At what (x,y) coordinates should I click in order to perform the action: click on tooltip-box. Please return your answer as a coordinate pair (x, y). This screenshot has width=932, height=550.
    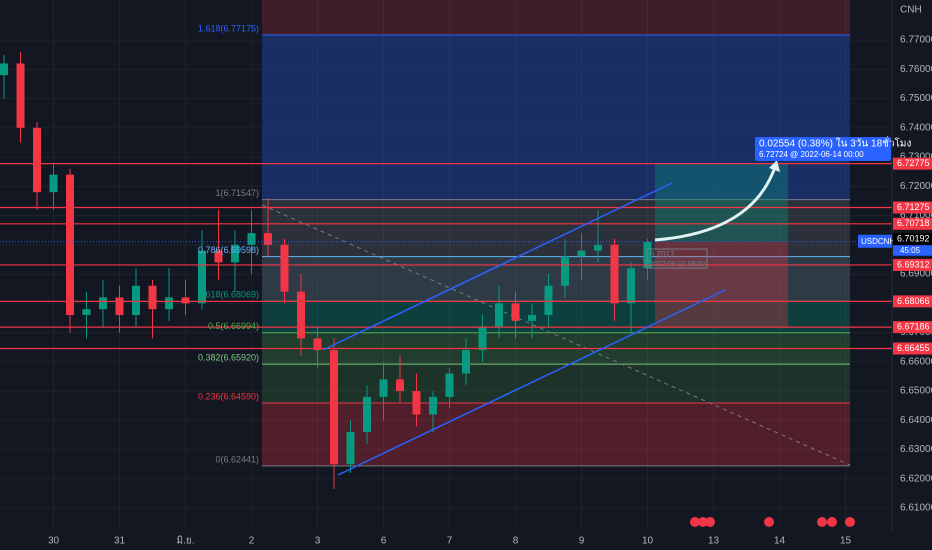
    Looking at the image, I should click on (823, 149).